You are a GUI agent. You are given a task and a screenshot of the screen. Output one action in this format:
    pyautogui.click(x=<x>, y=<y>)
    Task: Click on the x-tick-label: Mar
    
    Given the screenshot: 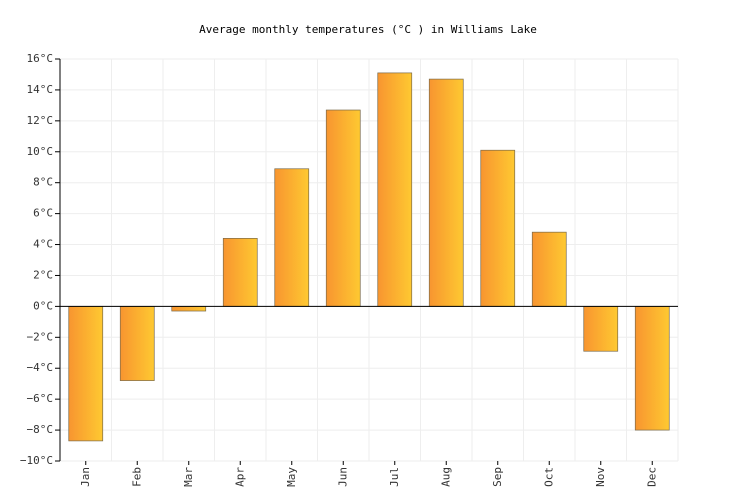 What is the action you would take?
    pyautogui.click(x=188, y=477)
    